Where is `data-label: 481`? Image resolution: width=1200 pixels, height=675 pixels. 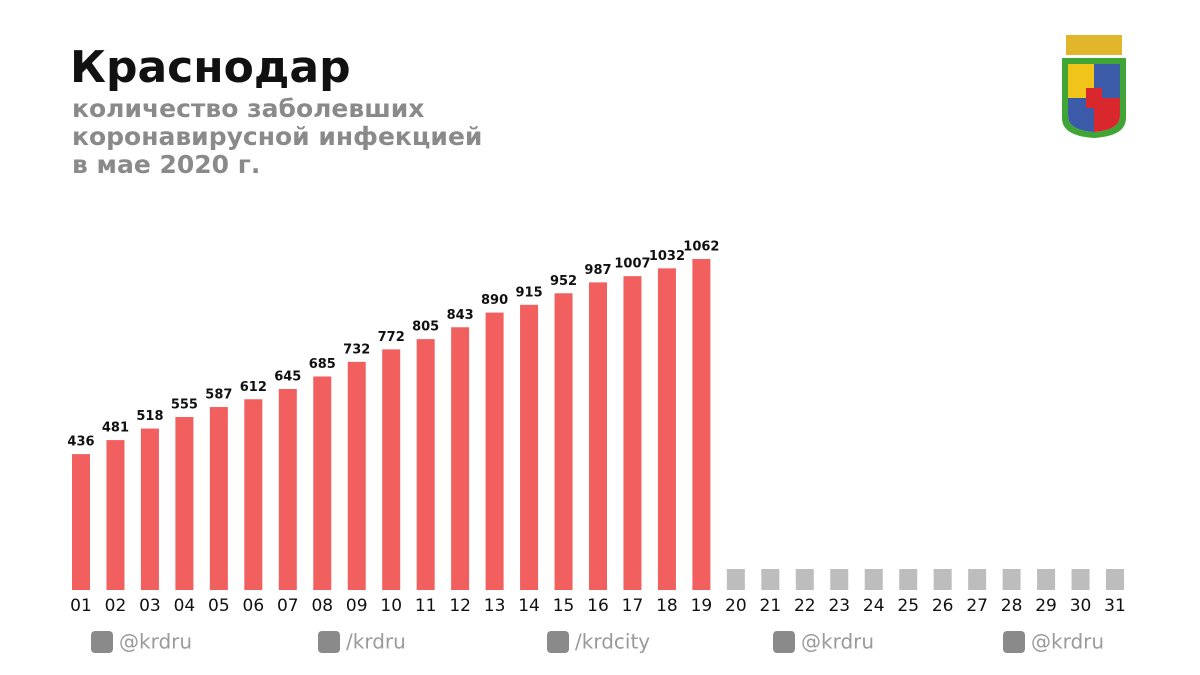
data-label: 481 is located at coordinates (115, 428).